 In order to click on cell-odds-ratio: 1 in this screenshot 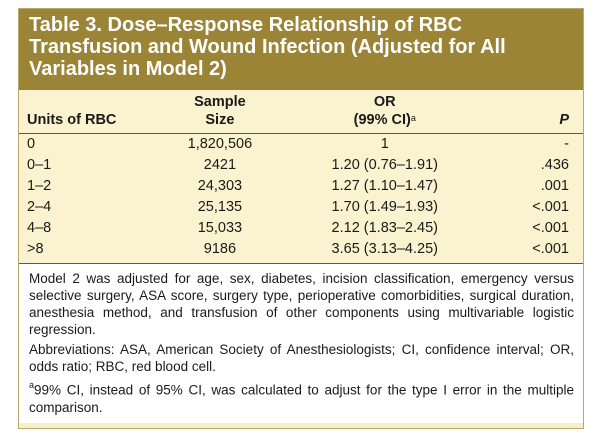, I will do `click(384, 144)`.